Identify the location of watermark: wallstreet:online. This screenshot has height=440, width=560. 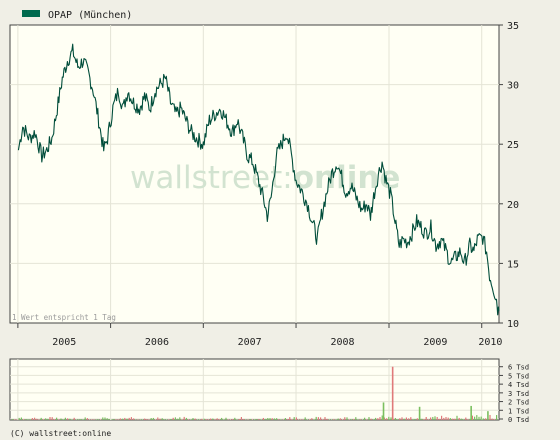
(265, 178).